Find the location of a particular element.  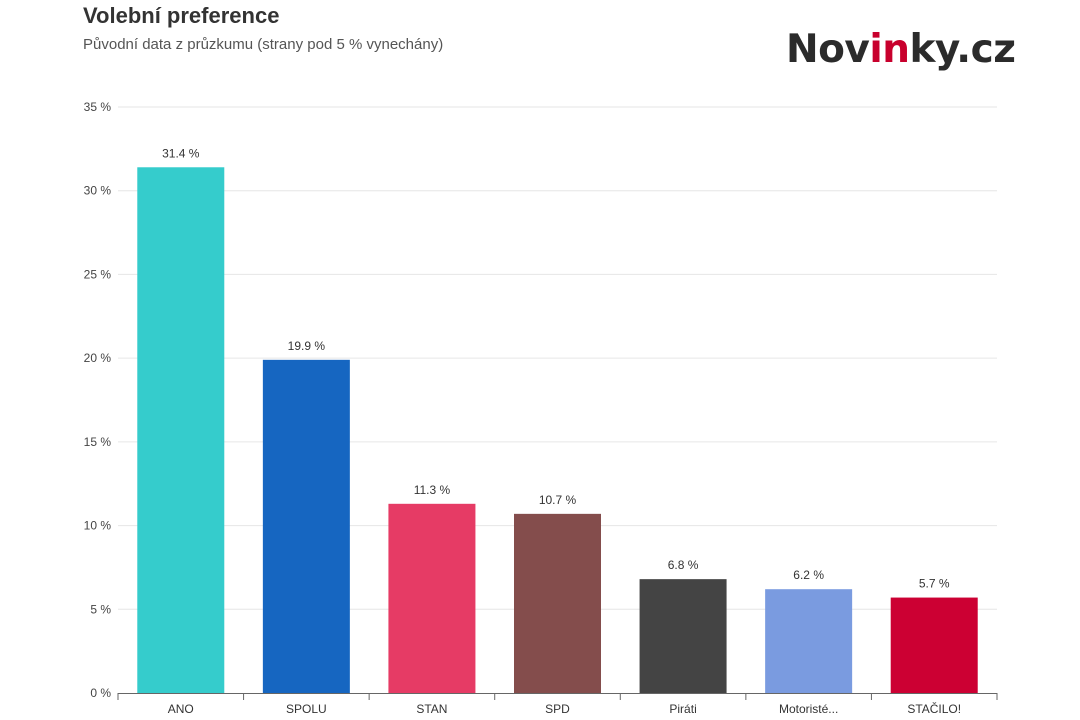

y-tick-label: 20 % is located at coordinates (98, 358).